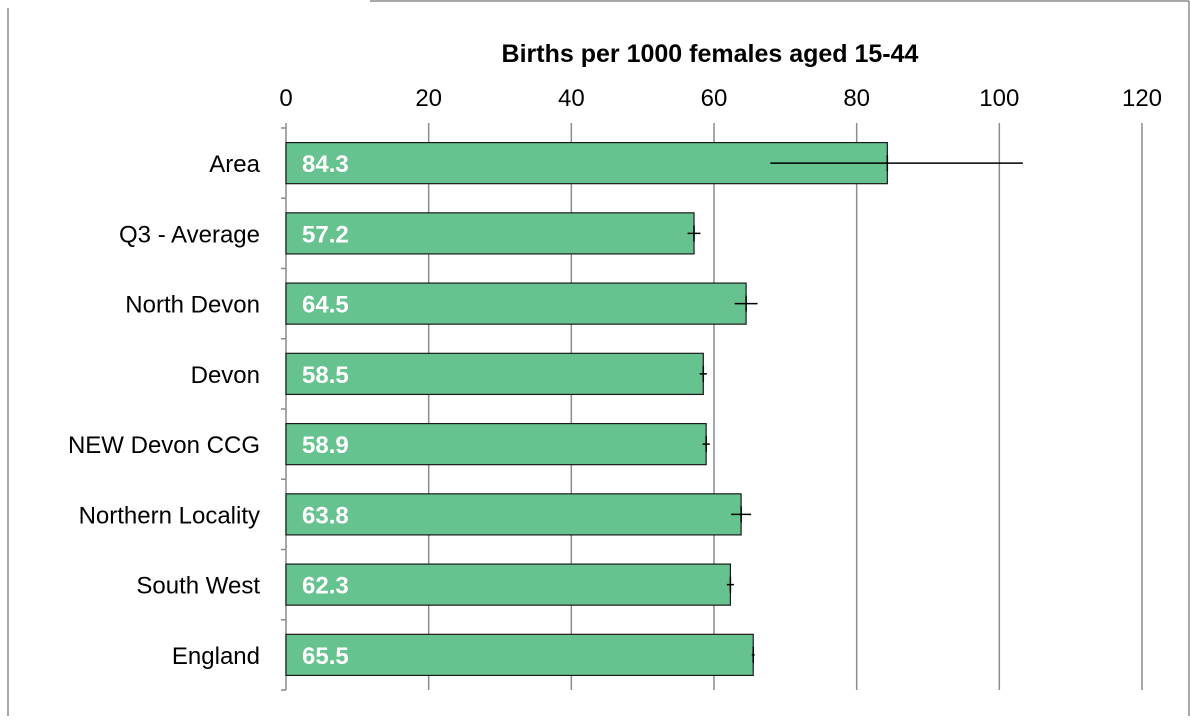 The width and height of the screenshot is (1190, 722). What do you see at coordinates (325, 164) in the screenshot?
I see `data-label: 84.3` at bounding box center [325, 164].